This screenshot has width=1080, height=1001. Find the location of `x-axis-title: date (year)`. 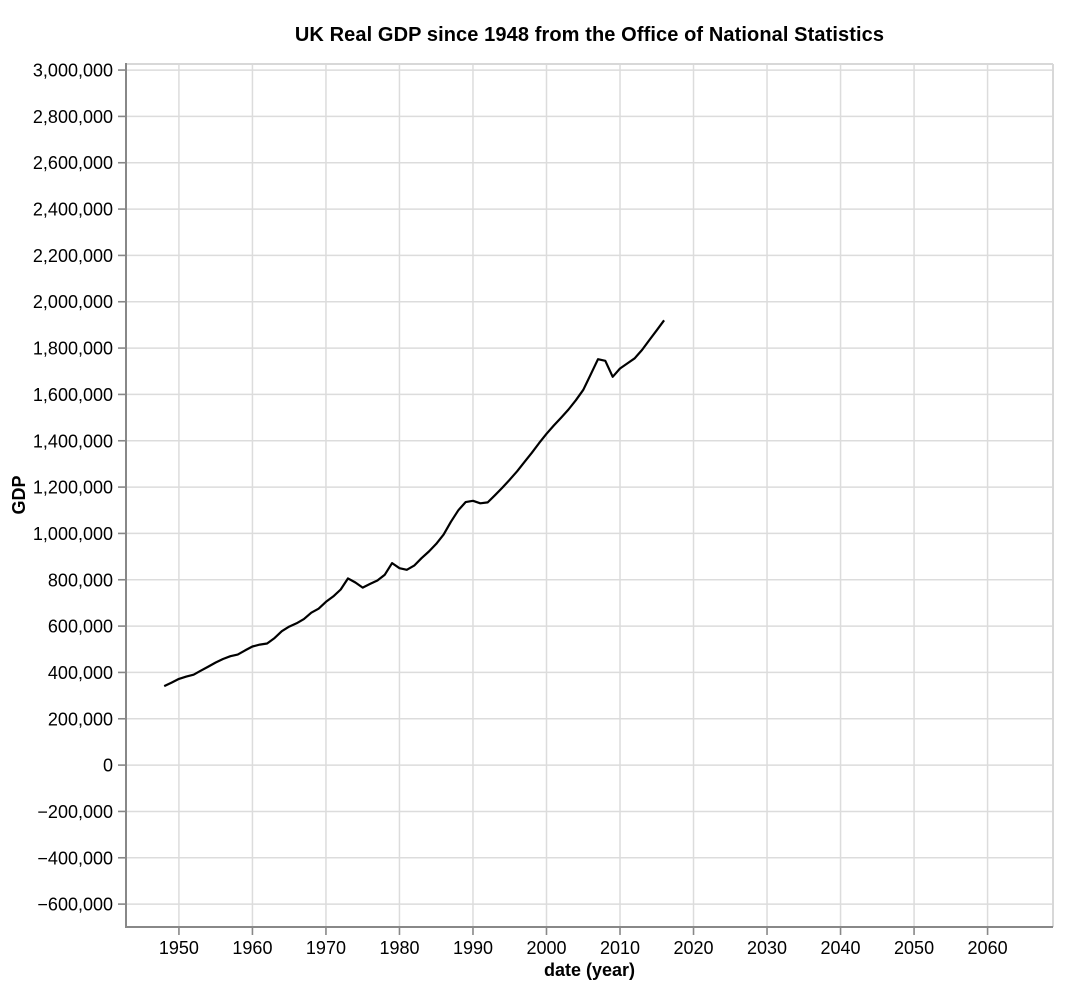

x-axis-title: date (year) is located at coordinates (589, 970).